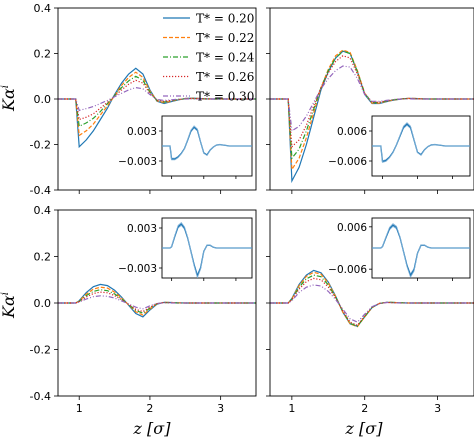 The height and width of the screenshot is (440, 474). I want to click on legend-label: T* = 0.26, so click(225, 77).